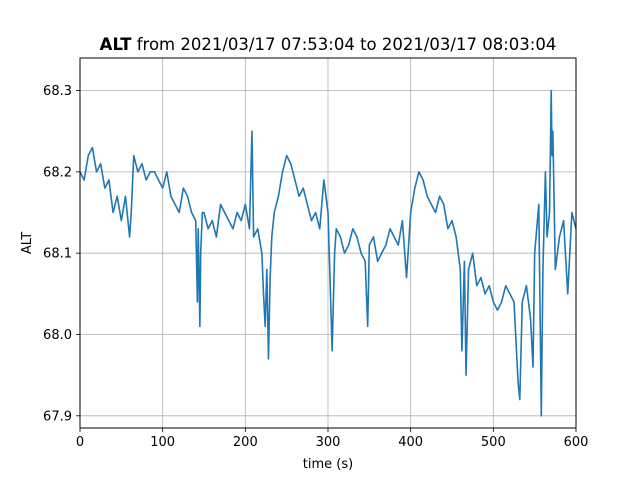 Image resolution: width=640 pixels, height=480 pixels. I want to click on y-axis-ticks: 67.9 68.0 68.1 68.2 68.3, so click(61, 254).